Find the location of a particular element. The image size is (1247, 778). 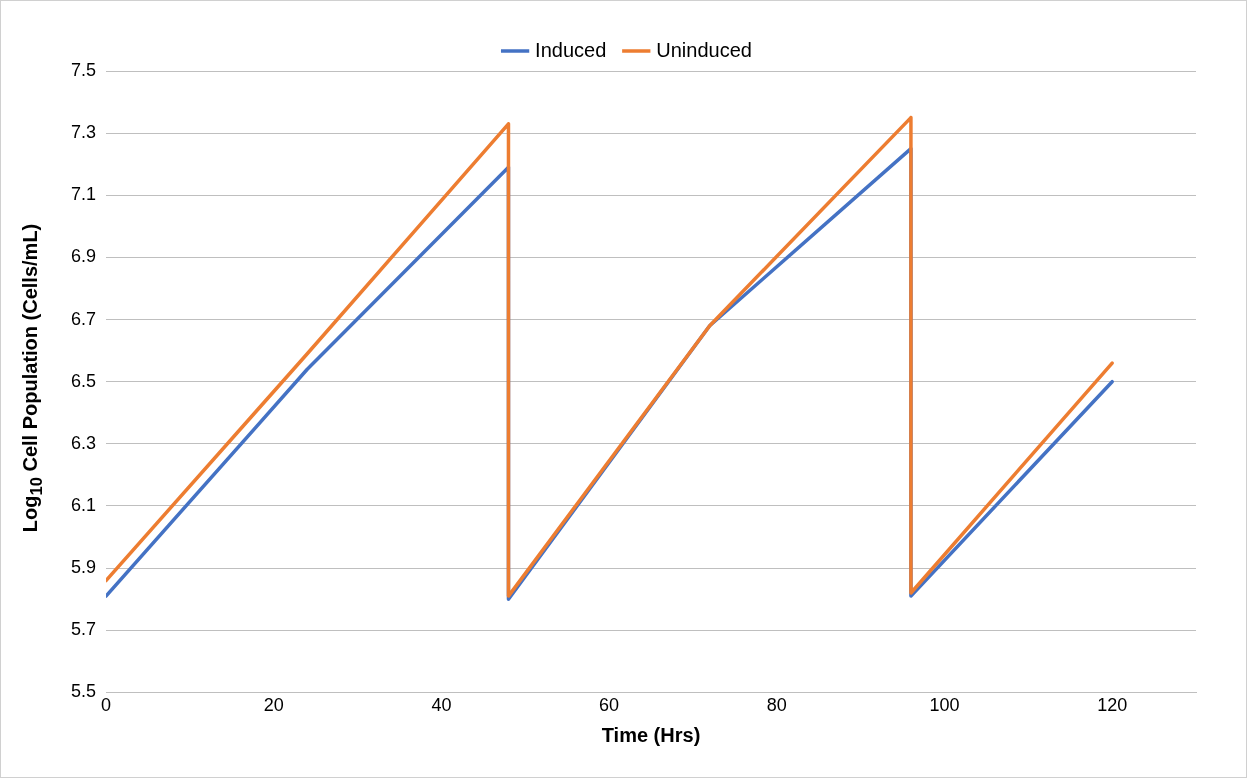

x-axis-title: Time (Hrs) is located at coordinates (651, 734).